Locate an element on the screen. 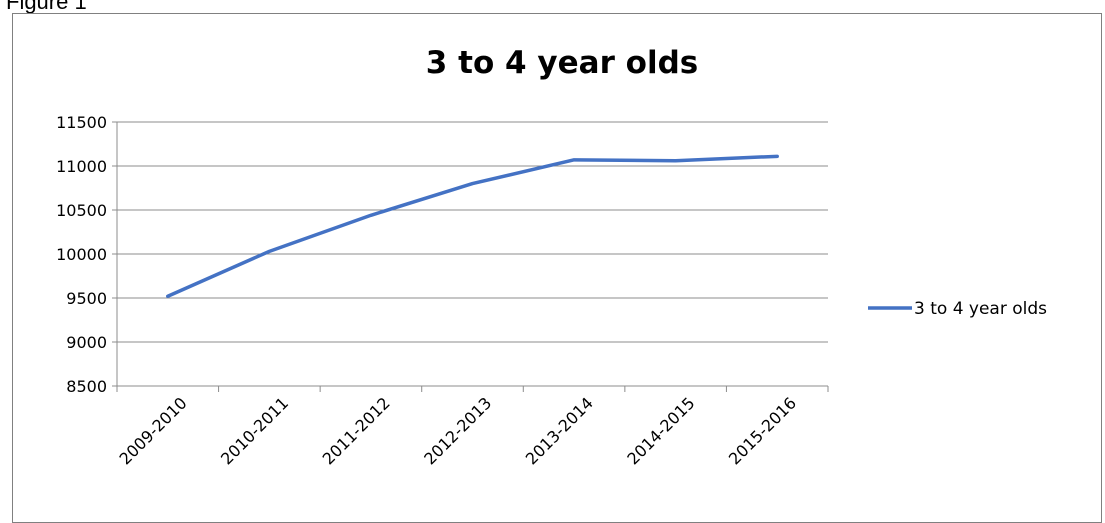 The height and width of the screenshot is (523, 1105). legend: 3 to 4 year olds is located at coordinates (957, 309).